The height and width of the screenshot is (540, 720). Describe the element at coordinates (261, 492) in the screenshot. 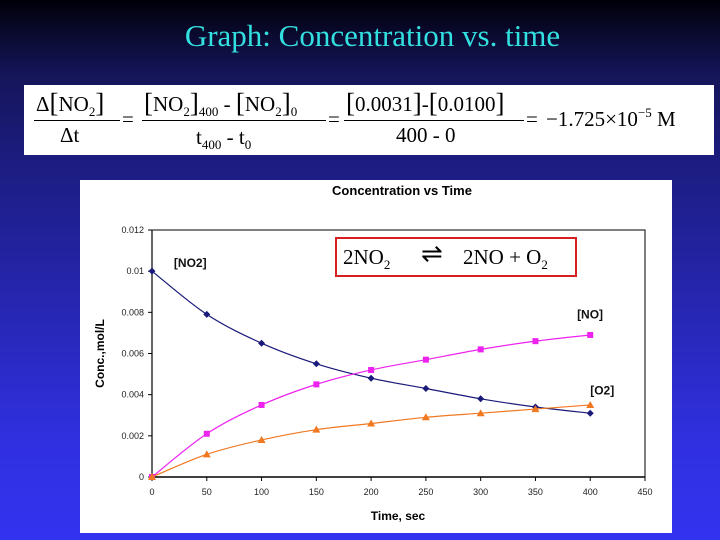

I see `x-tick-label: 100` at that location.